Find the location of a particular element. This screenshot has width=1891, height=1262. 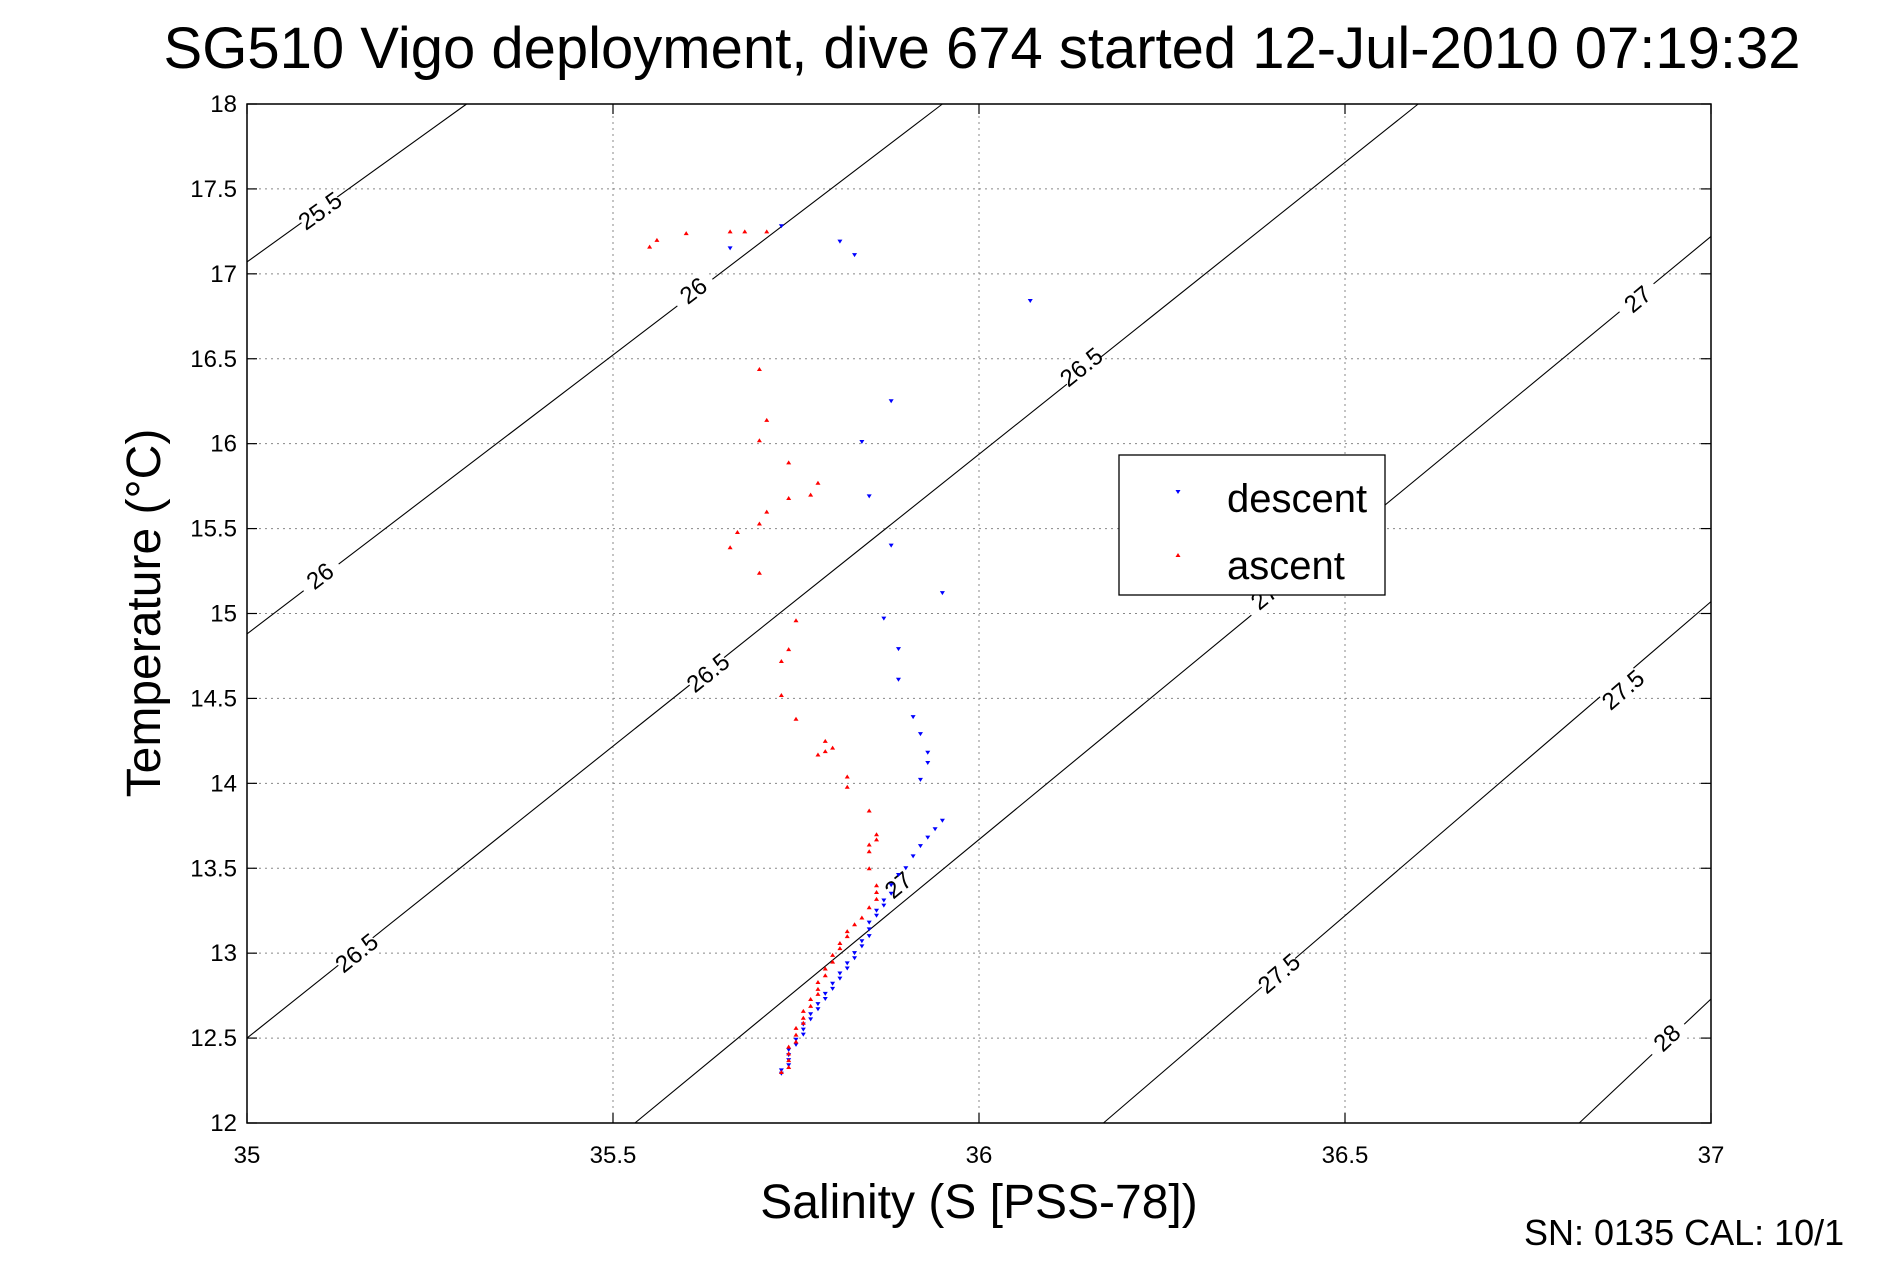

legend-box is located at coordinates (1252, 525).